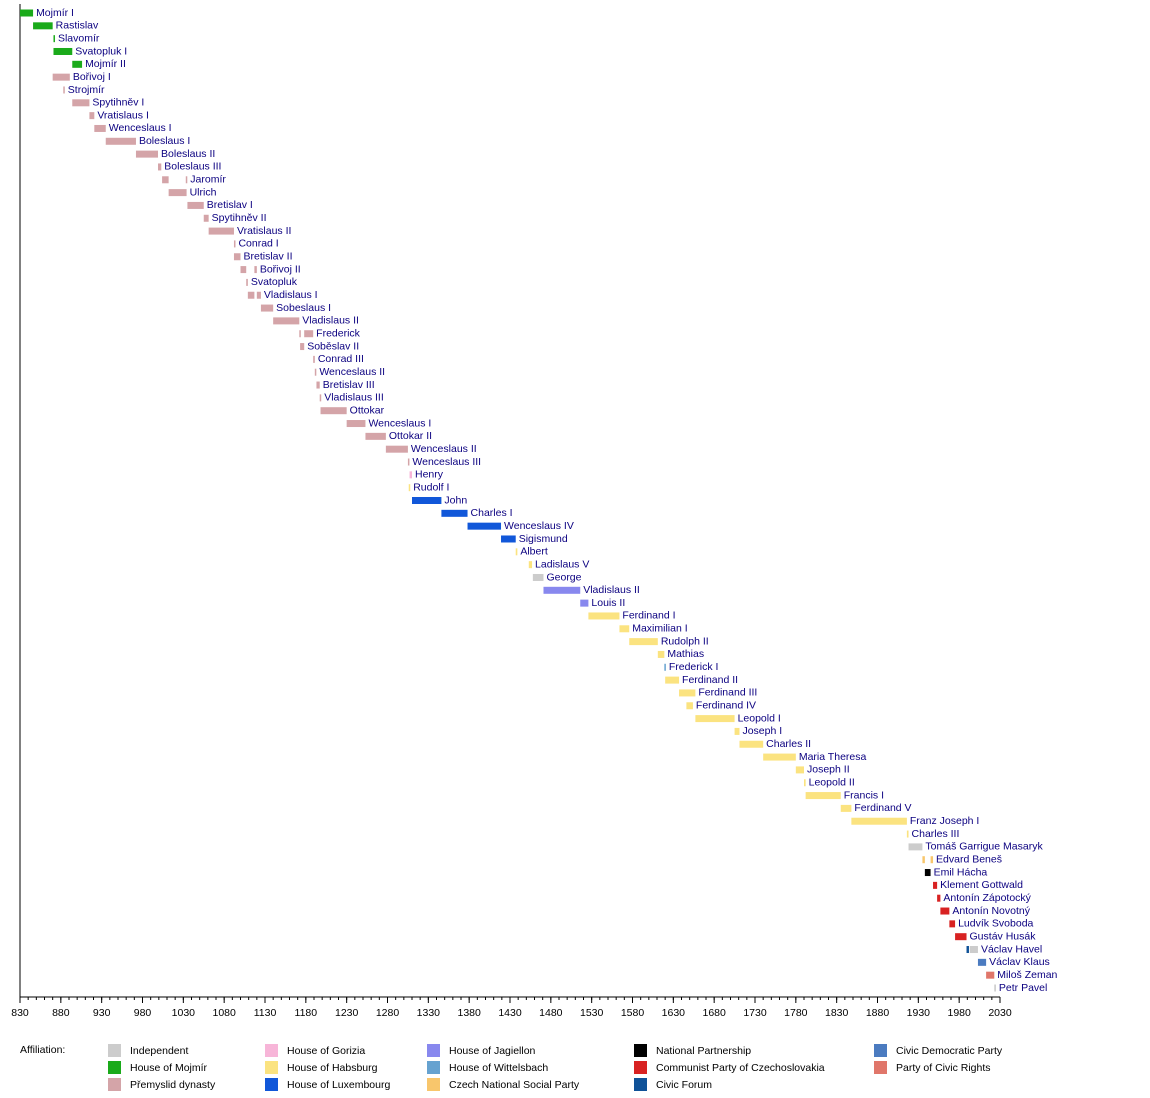  What do you see at coordinates (92, 77) in the screenshot?
I see `ruler-name: Bořivoj I` at bounding box center [92, 77].